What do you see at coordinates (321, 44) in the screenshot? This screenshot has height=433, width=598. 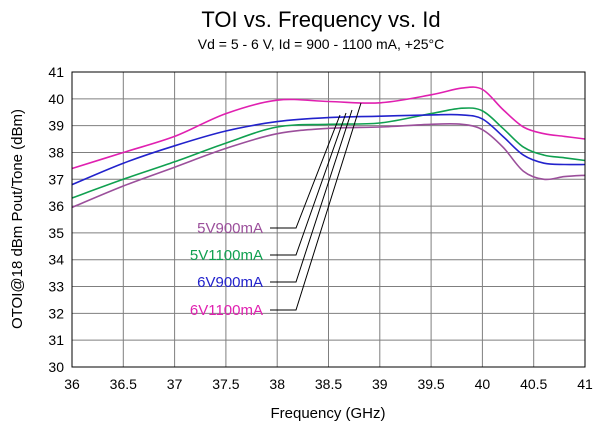 I see `chart-subtitle: Vd = 5 - 6 V, Id = 900 - 1100 mA, +25°C` at bounding box center [321, 44].